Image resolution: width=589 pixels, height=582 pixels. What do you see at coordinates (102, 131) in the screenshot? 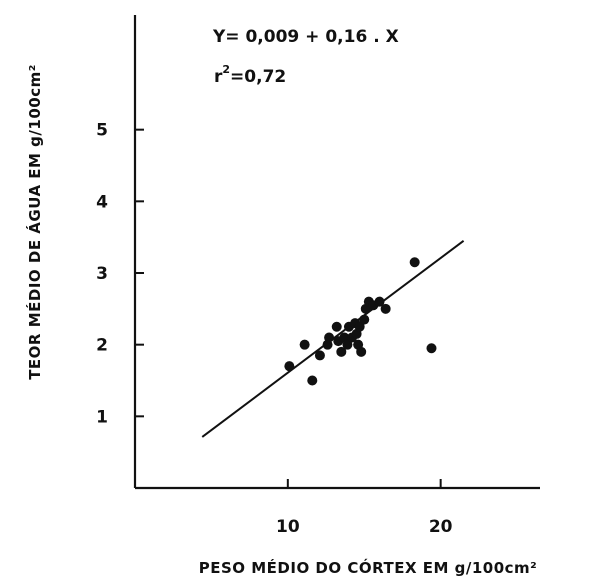
I see `y-tick-label: 5` at bounding box center [102, 131].